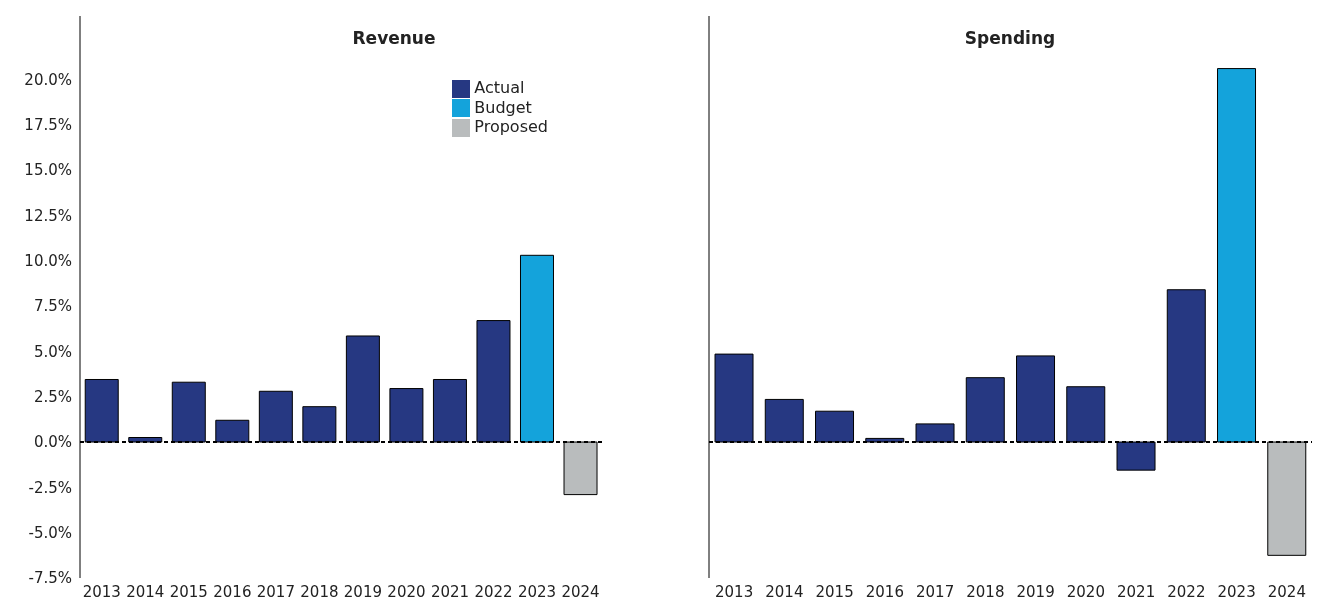  I want to click on y-tick-label: 0.0%, so click(52, 442).